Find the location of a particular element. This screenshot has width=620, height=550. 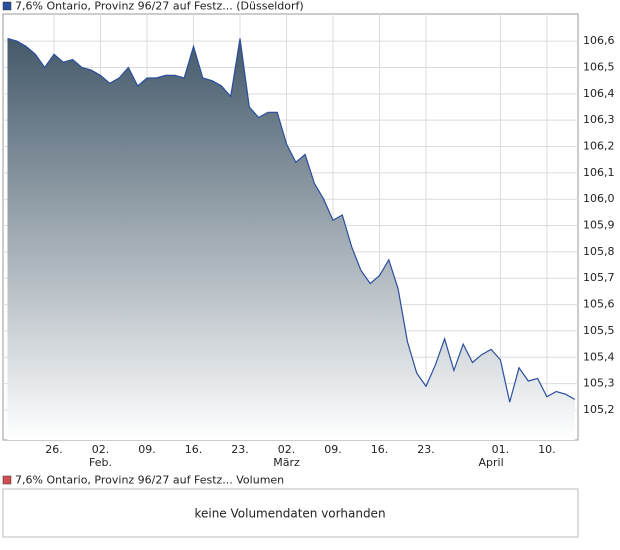

x-month-label: Feb. is located at coordinates (100, 462).